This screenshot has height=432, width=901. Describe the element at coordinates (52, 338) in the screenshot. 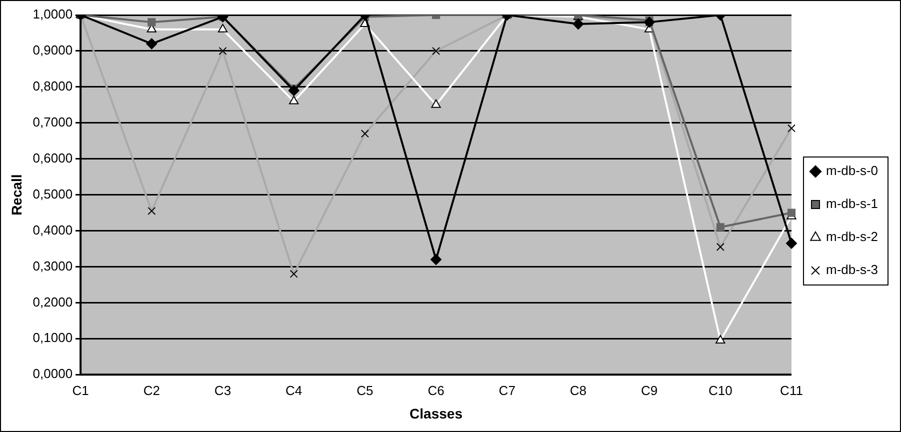

I see `y-tick-label: 0,1000` at that location.